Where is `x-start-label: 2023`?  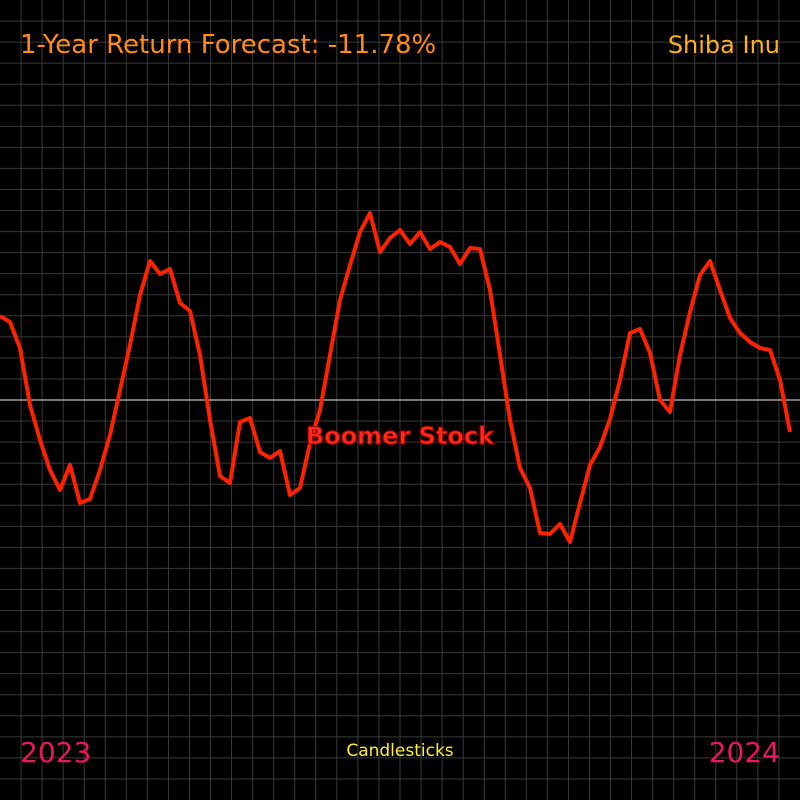
x-start-label: 2023 is located at coordinates (55, 752).